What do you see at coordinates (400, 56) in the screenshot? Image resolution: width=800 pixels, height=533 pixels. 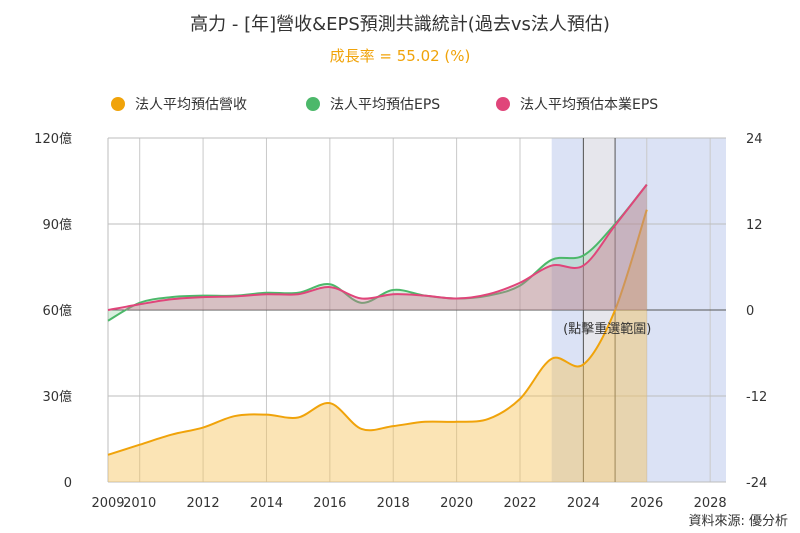 I see `chart-subtitle: 成長率 = 55.02 (%)` at bounding box center [400, 56].